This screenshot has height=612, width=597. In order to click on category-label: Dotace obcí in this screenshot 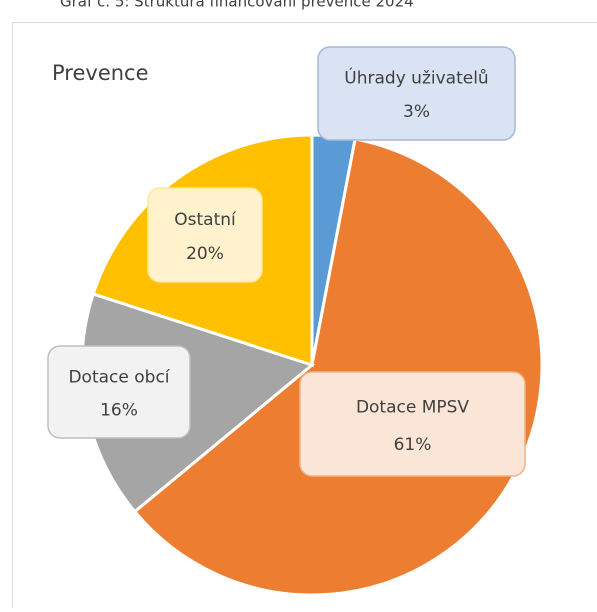, I will do `click(119, 377)`.